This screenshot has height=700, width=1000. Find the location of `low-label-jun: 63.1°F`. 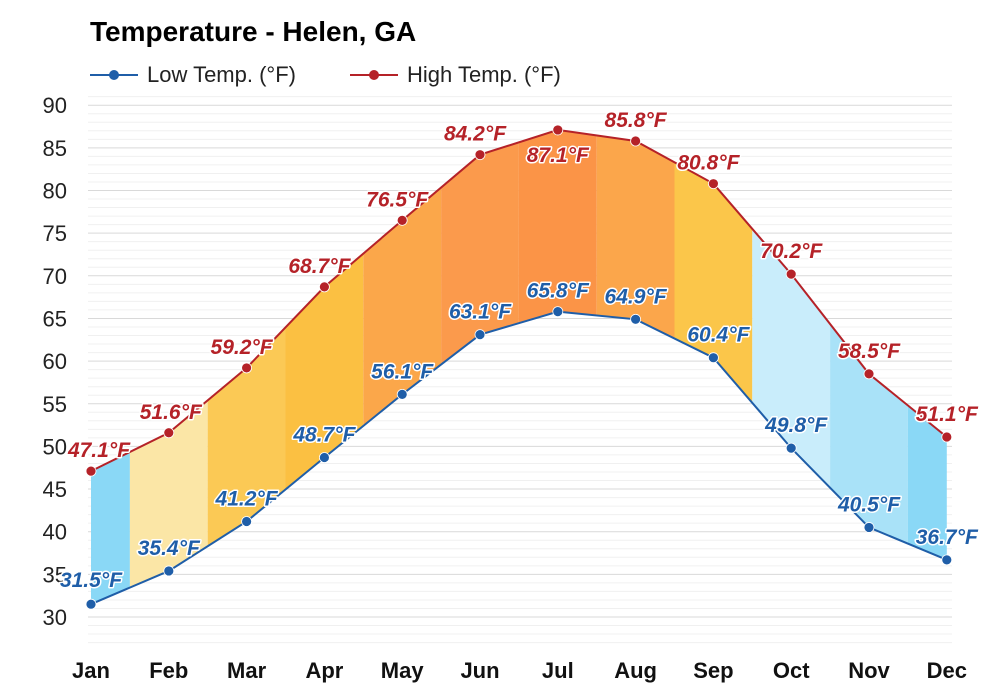

low-label-jun: 63.1°F is located at coordinates (480, 312).